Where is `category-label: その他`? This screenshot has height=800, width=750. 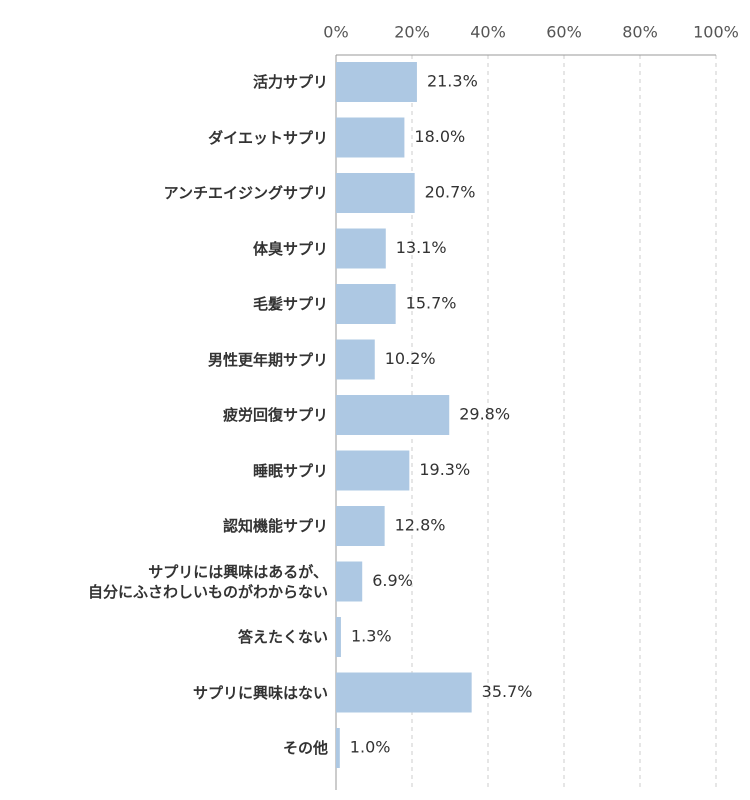
category-label: その他 is located at coordinates (305, 748).